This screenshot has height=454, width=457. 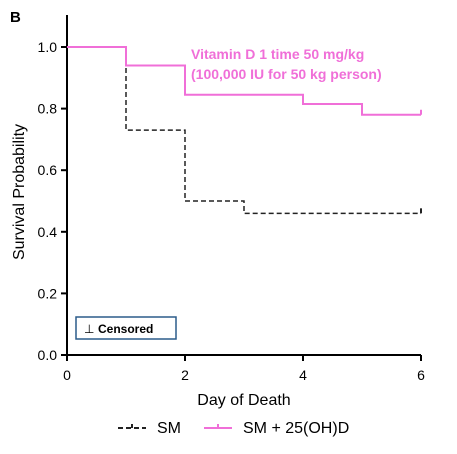 What do you see at coordinates (185, 375) in the screenshot?
I see `x-tick-label: 2` at bounding box center [185, 375].